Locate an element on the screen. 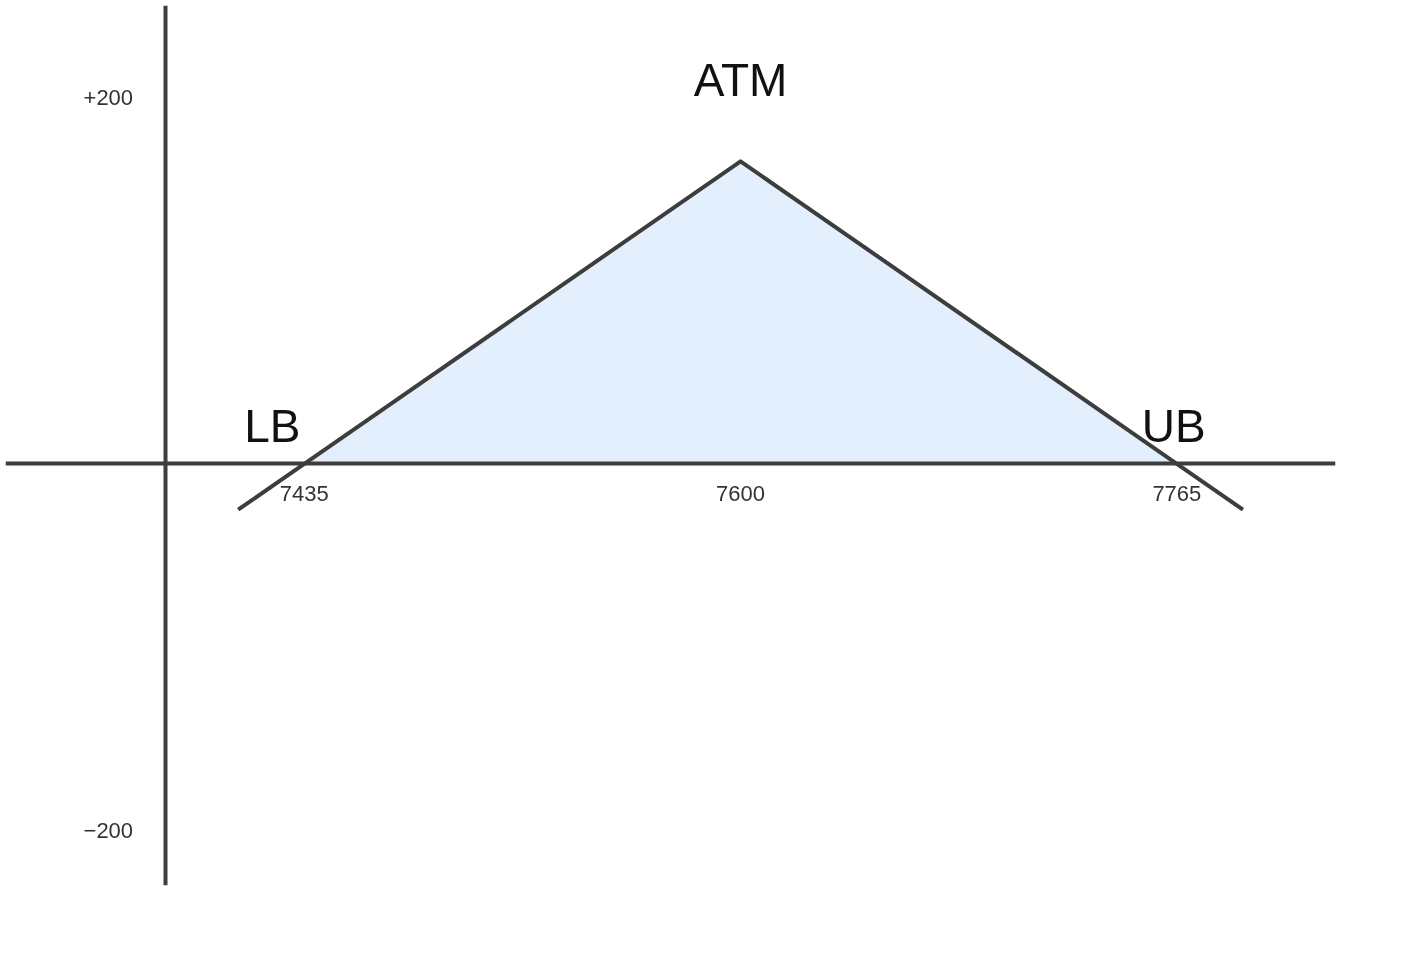 The height and width of the screenshot is (954, 1408). annotation: UB is located at coordinates (1173, 425).